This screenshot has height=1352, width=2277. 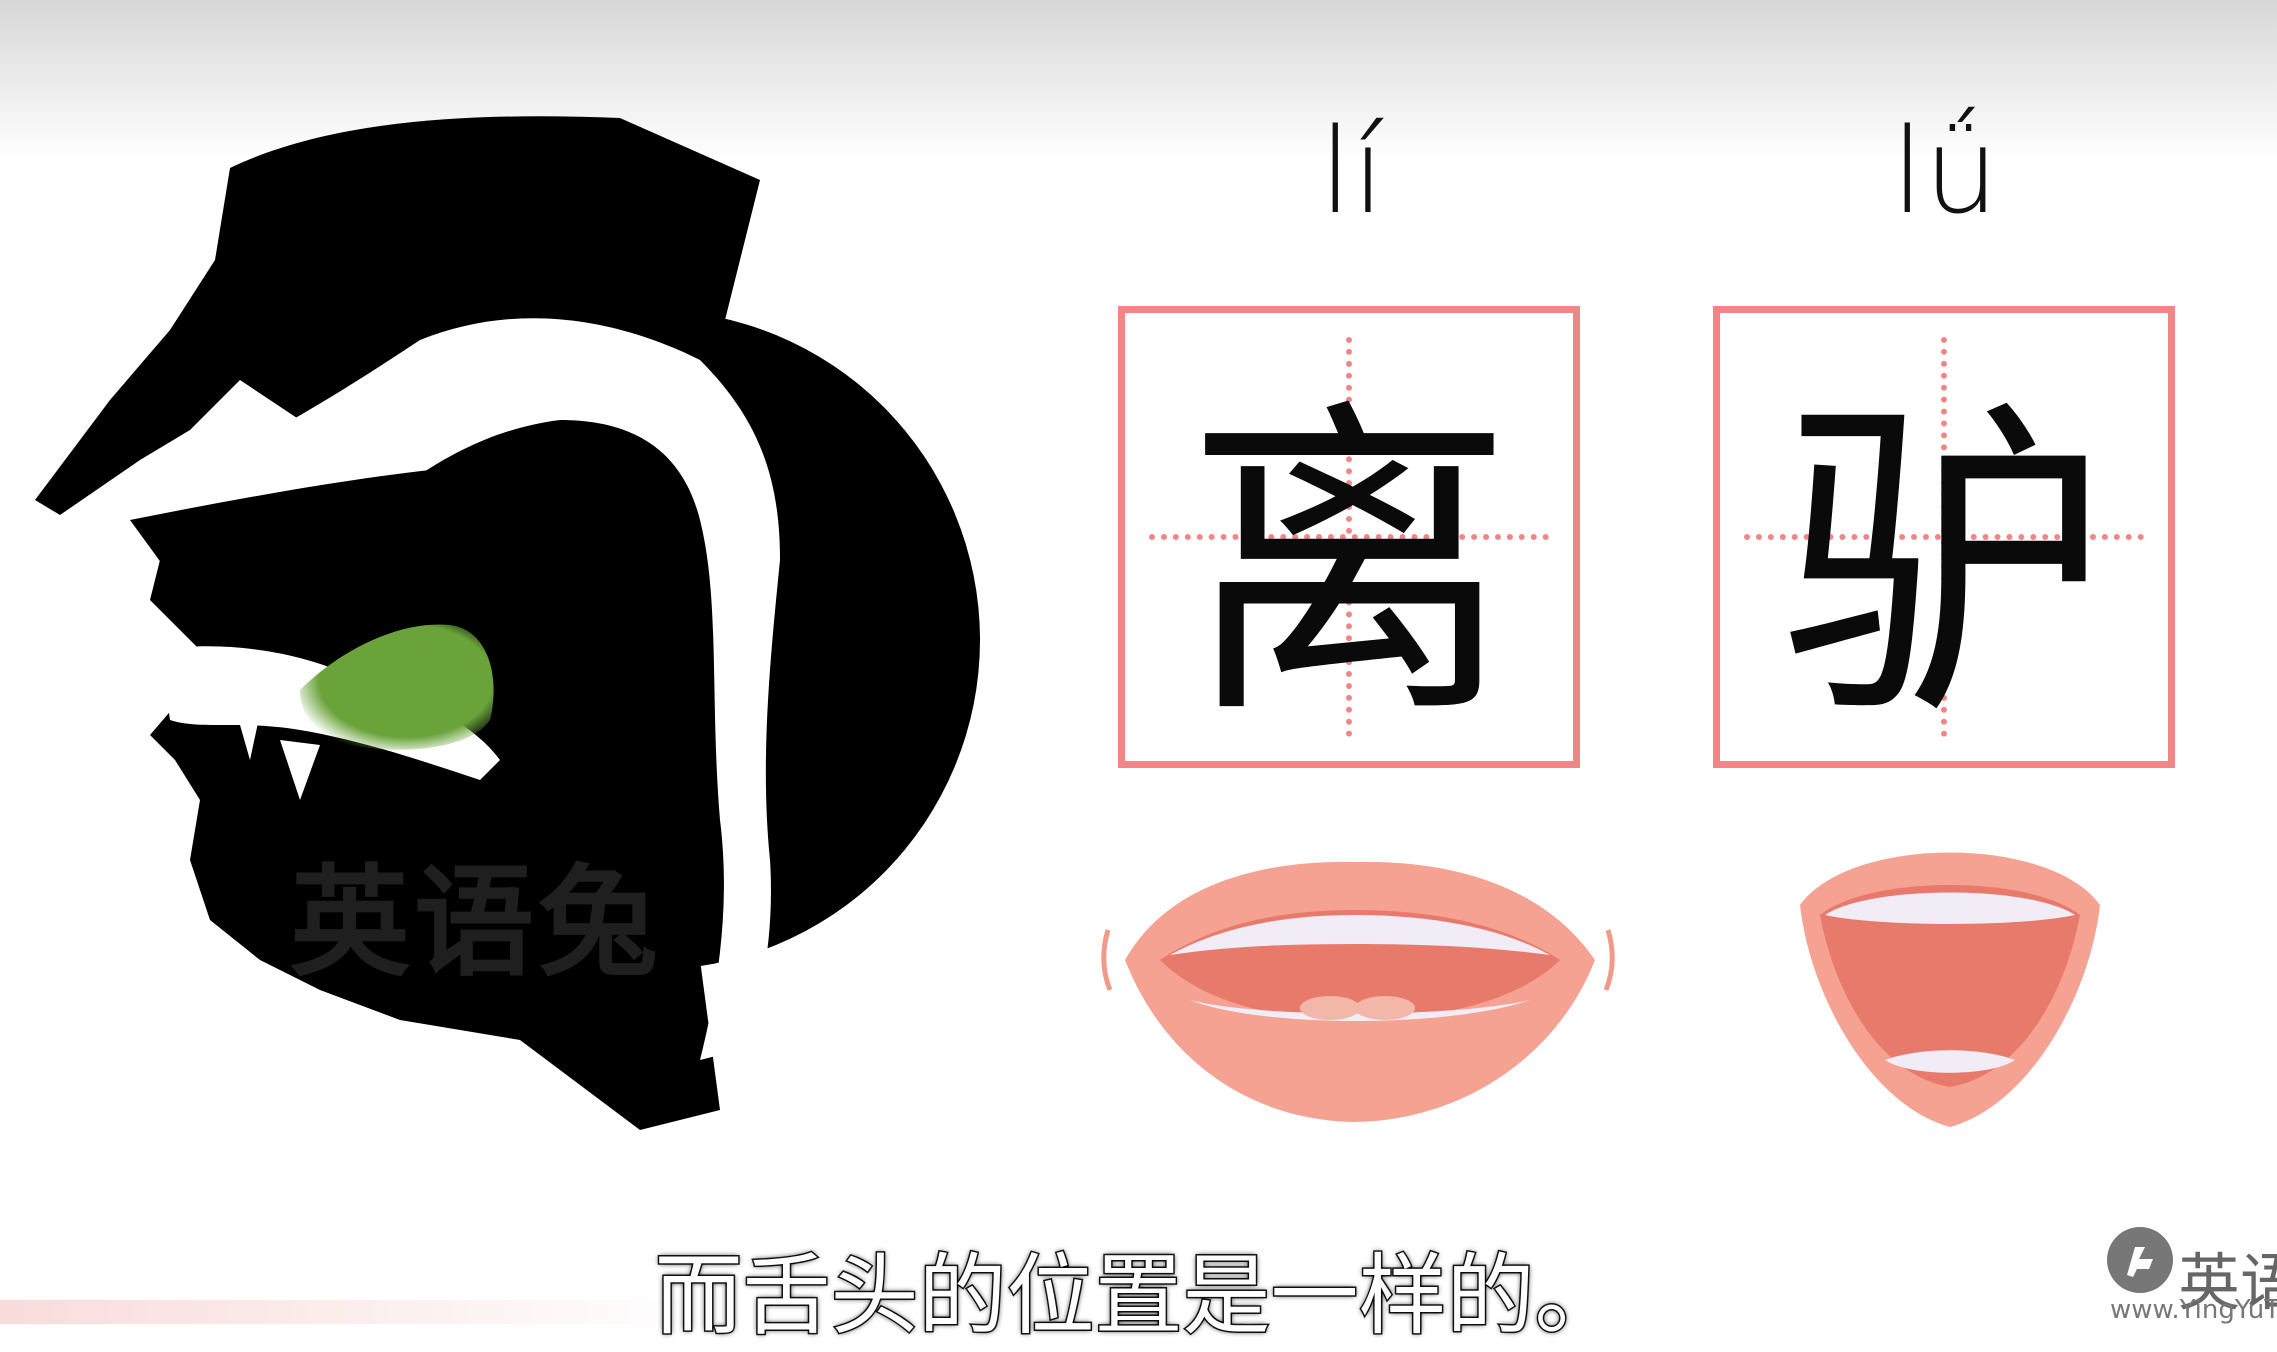 I want to click on rabbit-logo-icon, so click(x=2140, y=1260).